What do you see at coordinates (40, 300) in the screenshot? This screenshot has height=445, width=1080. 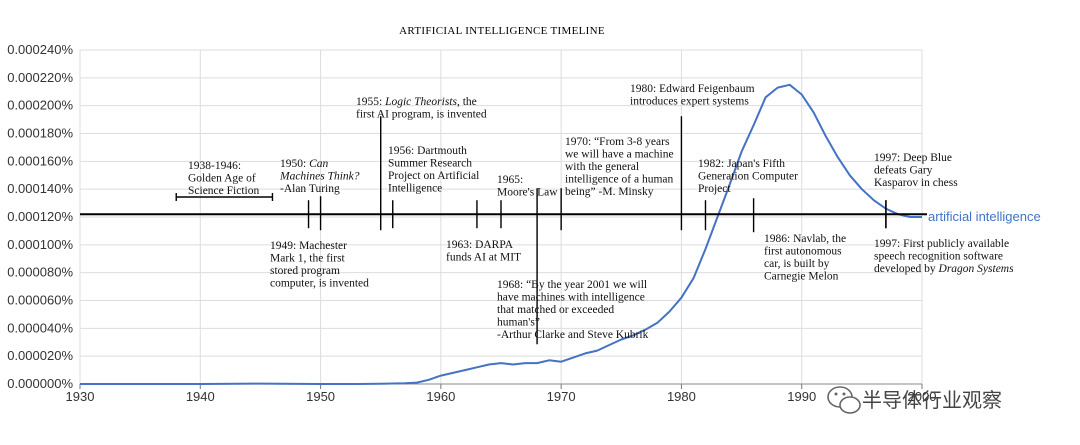 I see `y-tick-label: 0.000060%` at bounding box center [40, 300].